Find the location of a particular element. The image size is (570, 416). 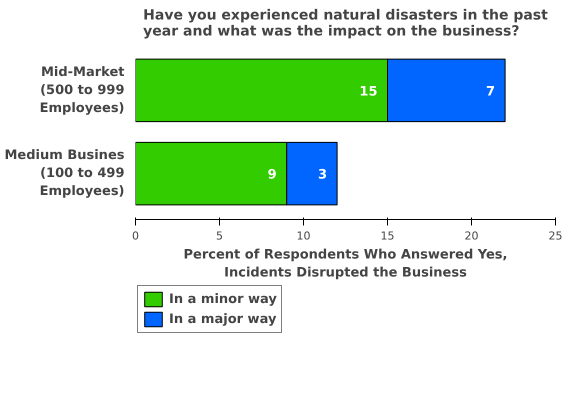

legend-label: In a major way is located at coordinates (222, 319).